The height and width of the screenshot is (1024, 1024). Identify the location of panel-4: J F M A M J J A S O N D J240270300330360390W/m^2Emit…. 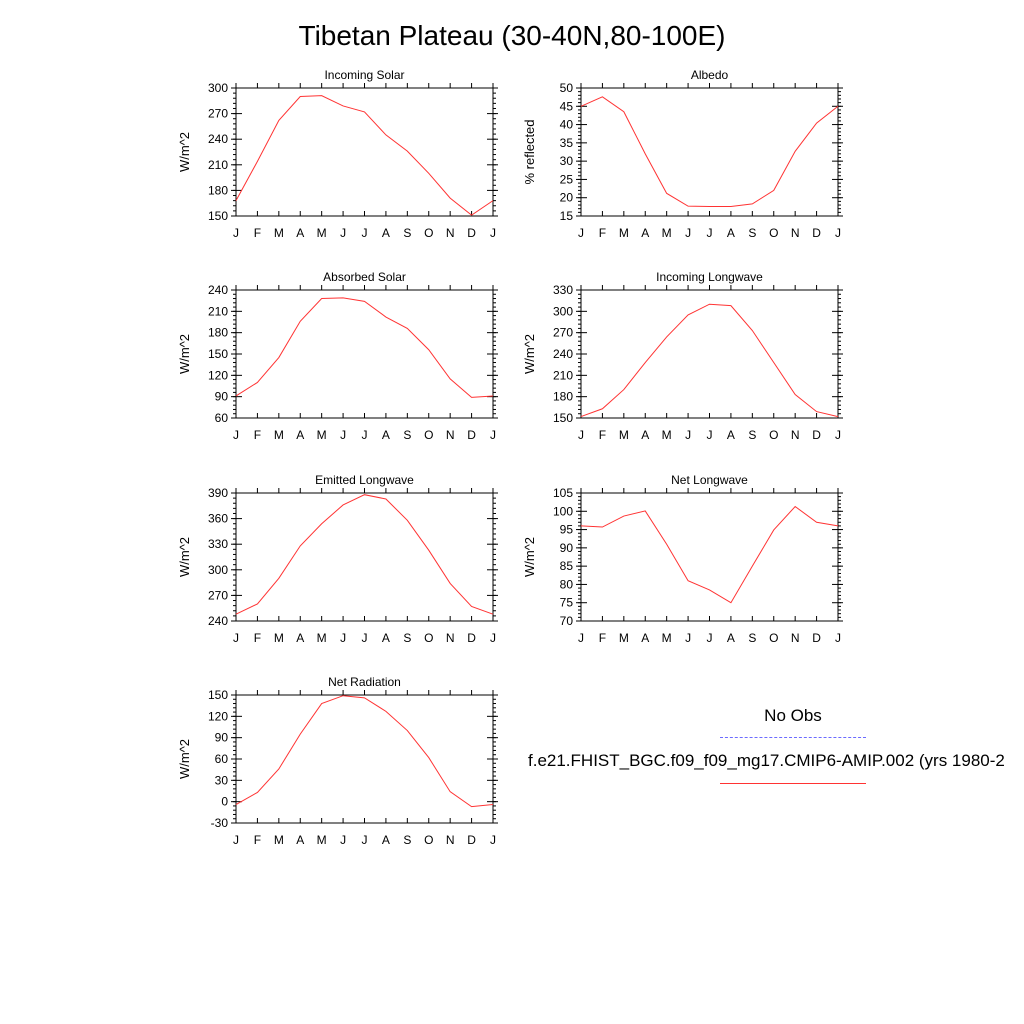
(337, 559).